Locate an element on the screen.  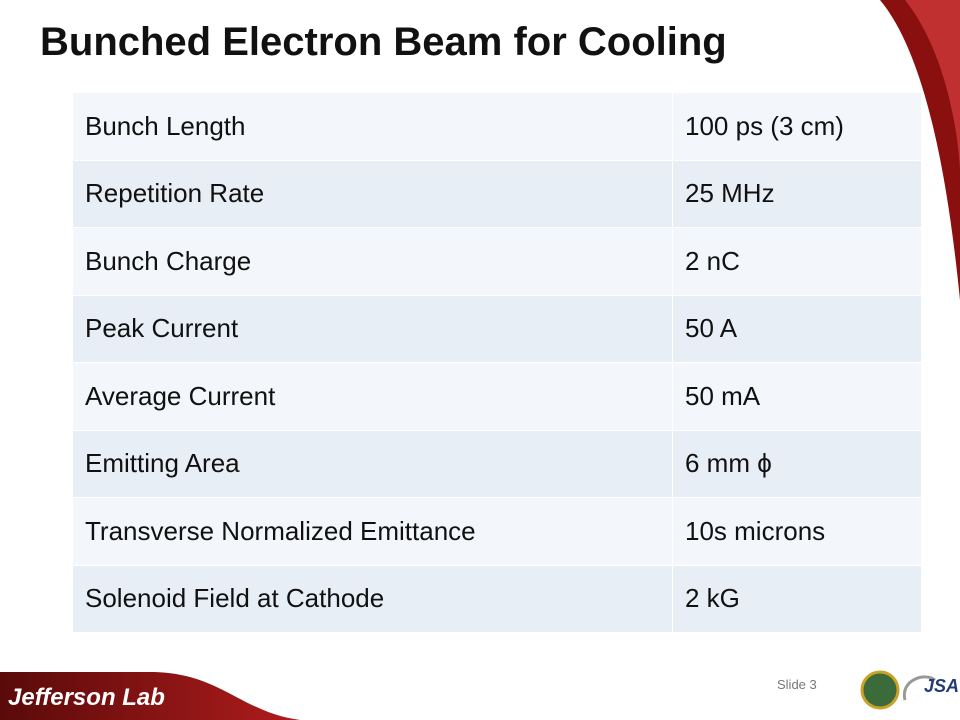
lab-logo: Jefferson Lab is located at coordinates (86, 697).